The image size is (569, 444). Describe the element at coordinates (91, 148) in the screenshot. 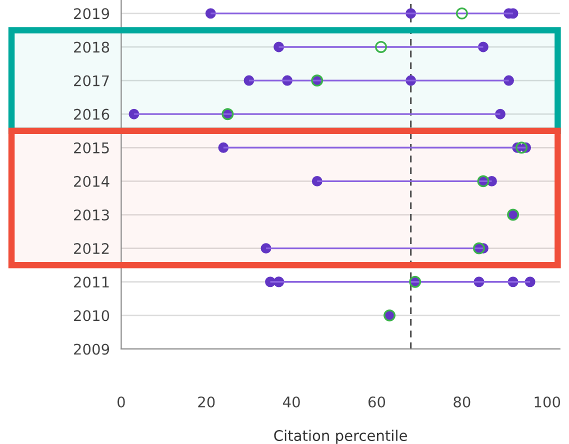

I see `y-tick-label: 2015` at that location.